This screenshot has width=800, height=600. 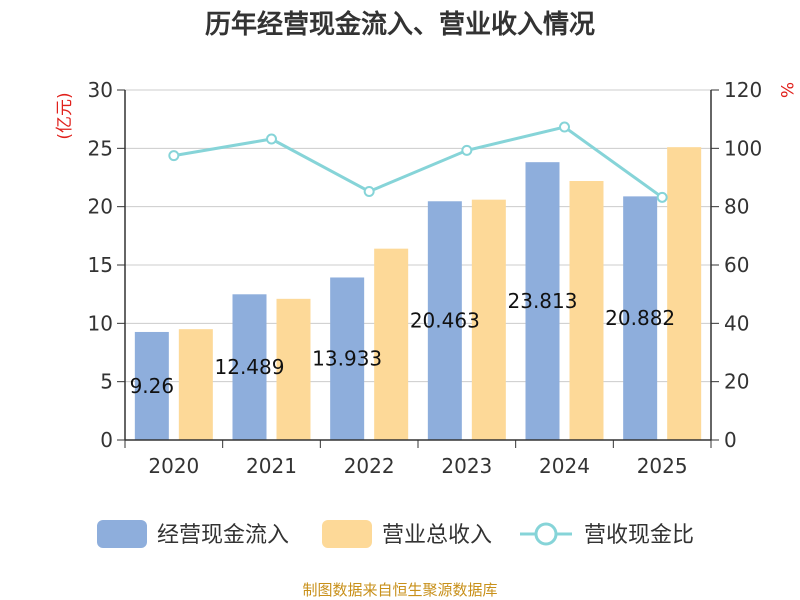 What do you see at coordinates (106, 440) in the screenshot?
I see `y-left-tick-label: 0` at bounding box center [106, 440].